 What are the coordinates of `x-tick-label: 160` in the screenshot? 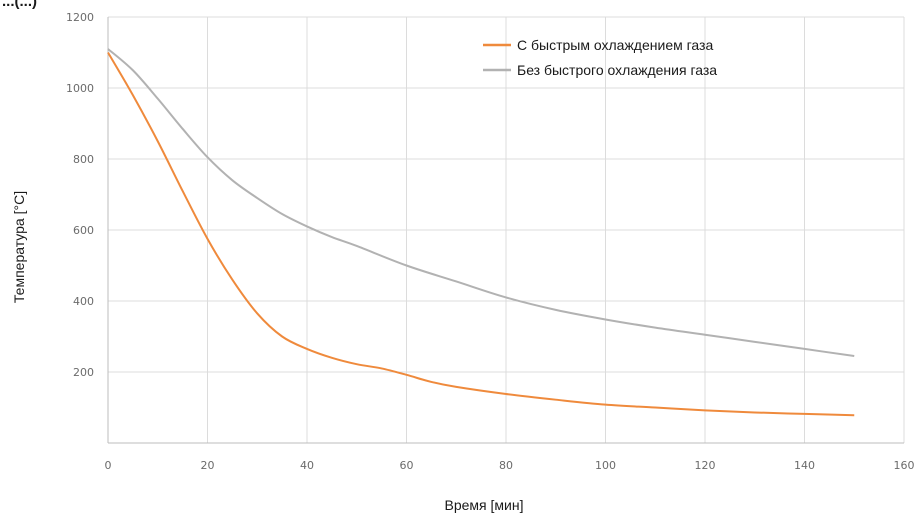 It's located at (904, 465).